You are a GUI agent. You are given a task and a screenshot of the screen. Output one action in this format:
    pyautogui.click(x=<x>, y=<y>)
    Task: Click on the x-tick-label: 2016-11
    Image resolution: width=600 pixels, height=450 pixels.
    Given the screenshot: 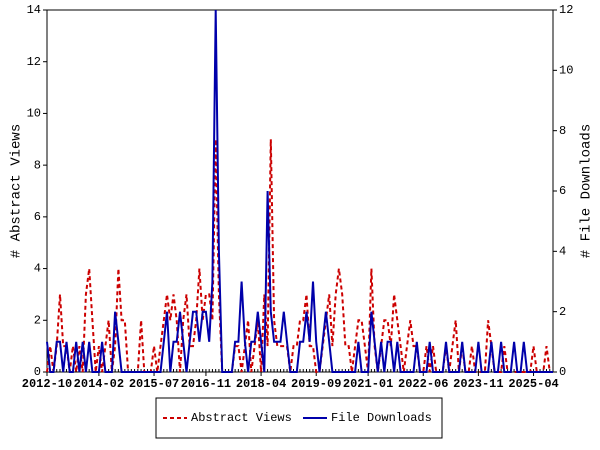 What is the action you would take?
    pyautogui.click(x=206, y=384)
    